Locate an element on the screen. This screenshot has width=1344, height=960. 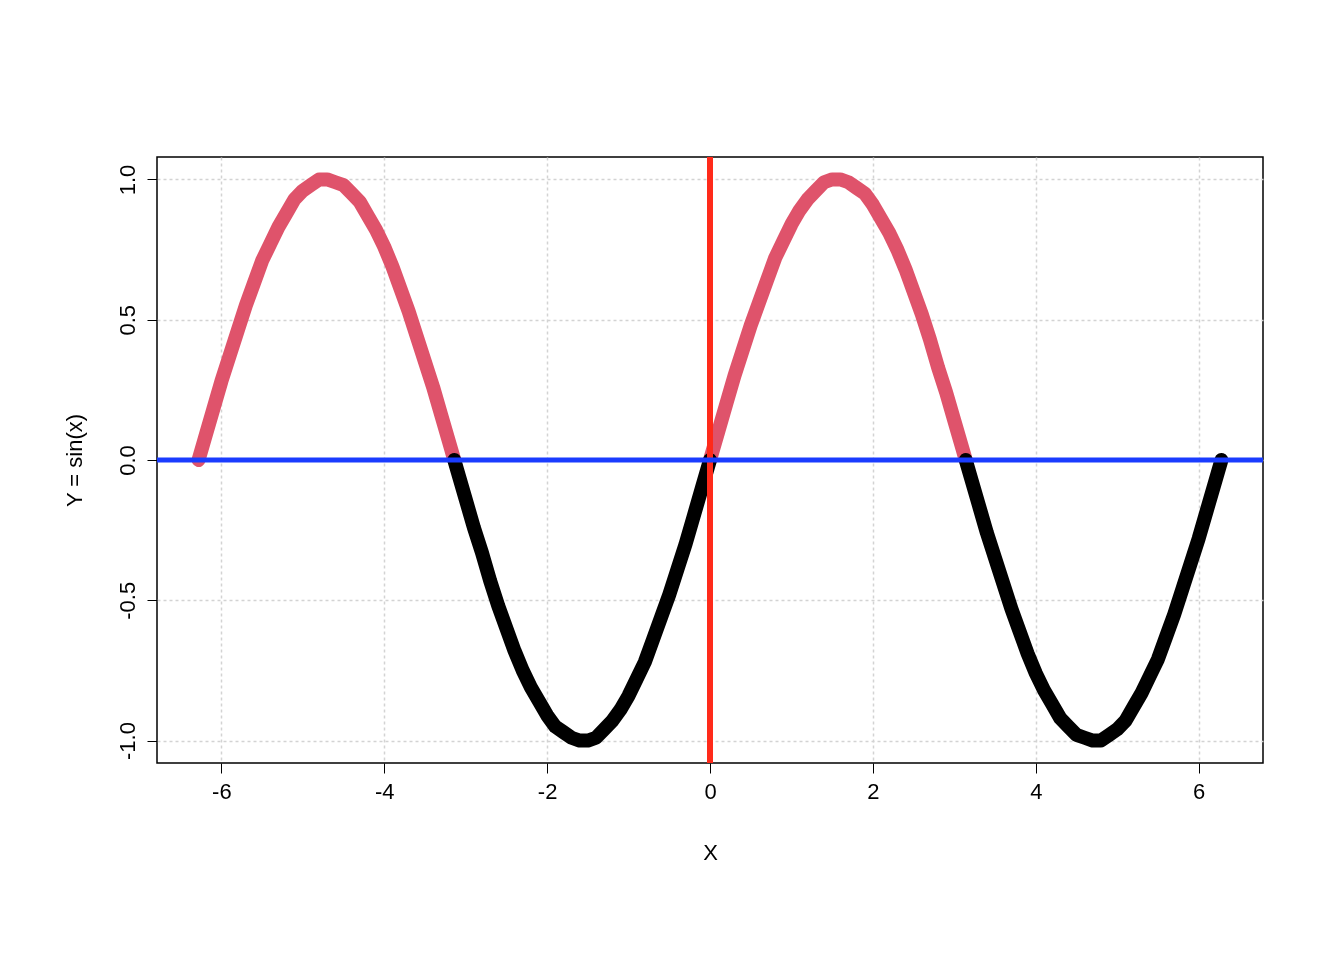
x-tick-label: 0 is located at coordinates (710, 791).